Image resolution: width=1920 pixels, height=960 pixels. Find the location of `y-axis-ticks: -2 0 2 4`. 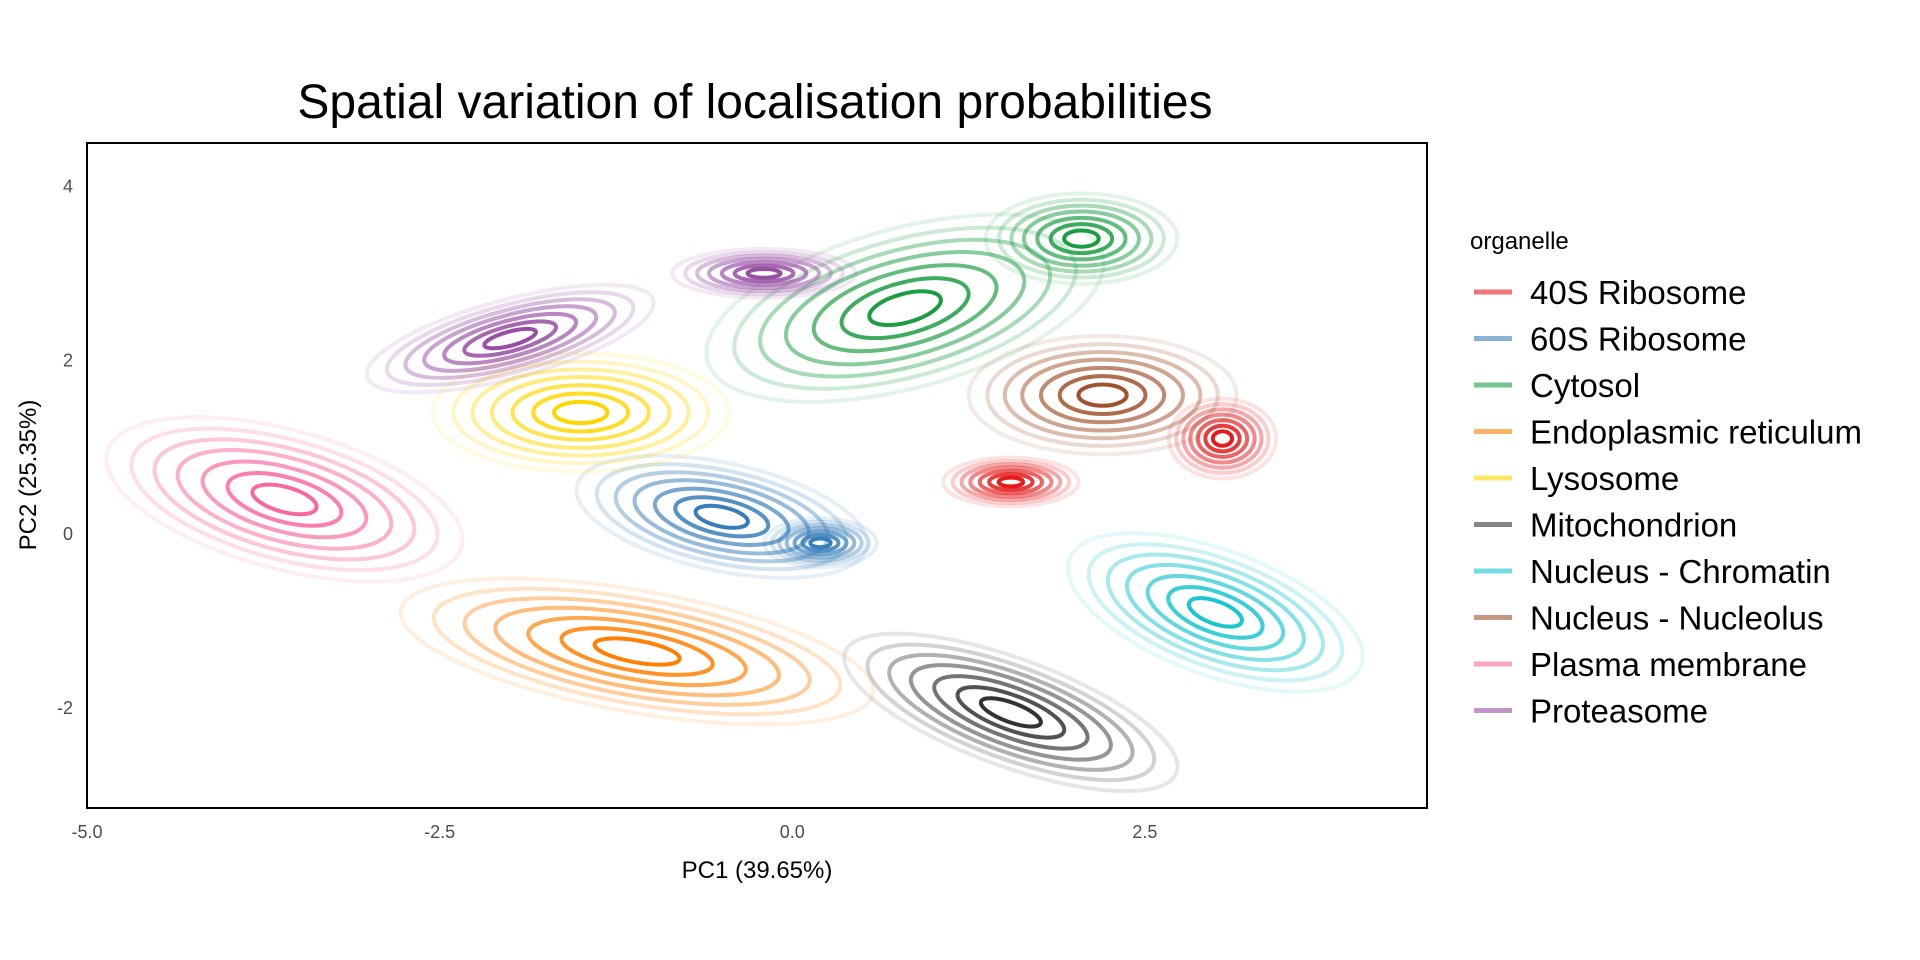

y-axis-ticks: -2 0 2 4 is located at coordinates (65, 447).